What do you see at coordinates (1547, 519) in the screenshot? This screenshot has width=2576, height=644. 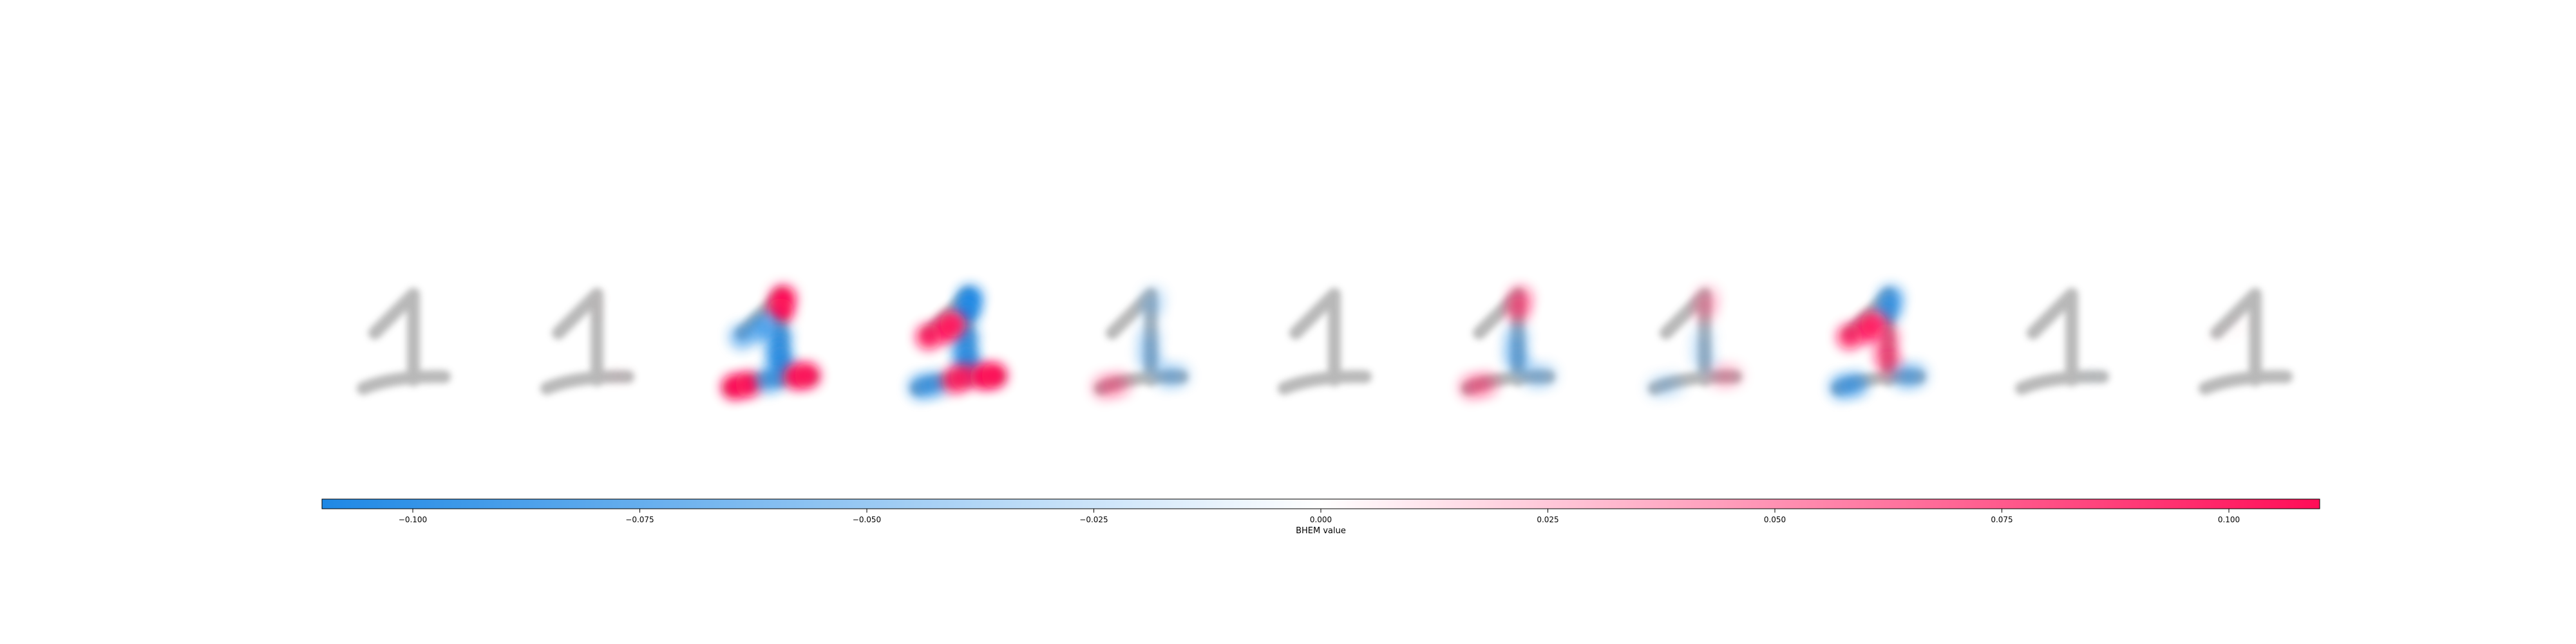 I see `colorbar-tick-label: 0.025` at bounding box center [1547, 519].